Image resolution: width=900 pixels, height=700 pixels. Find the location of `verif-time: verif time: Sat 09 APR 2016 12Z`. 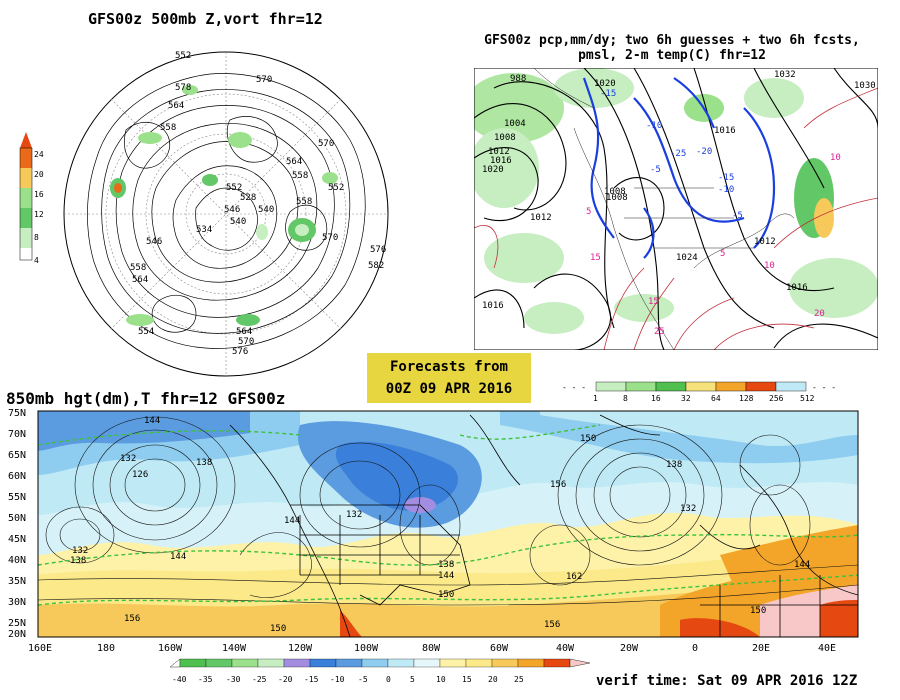

verif-time: verif time: Sat 09 APR 2016 12Z is located at coordinates (727, 681).